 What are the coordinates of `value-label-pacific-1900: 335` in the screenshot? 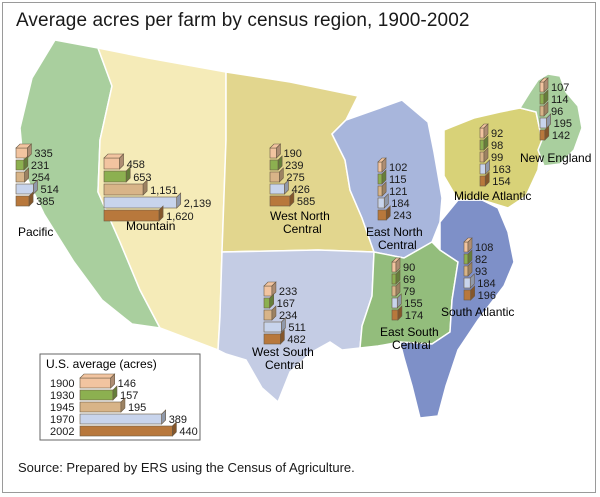 It's located at (43, 154).